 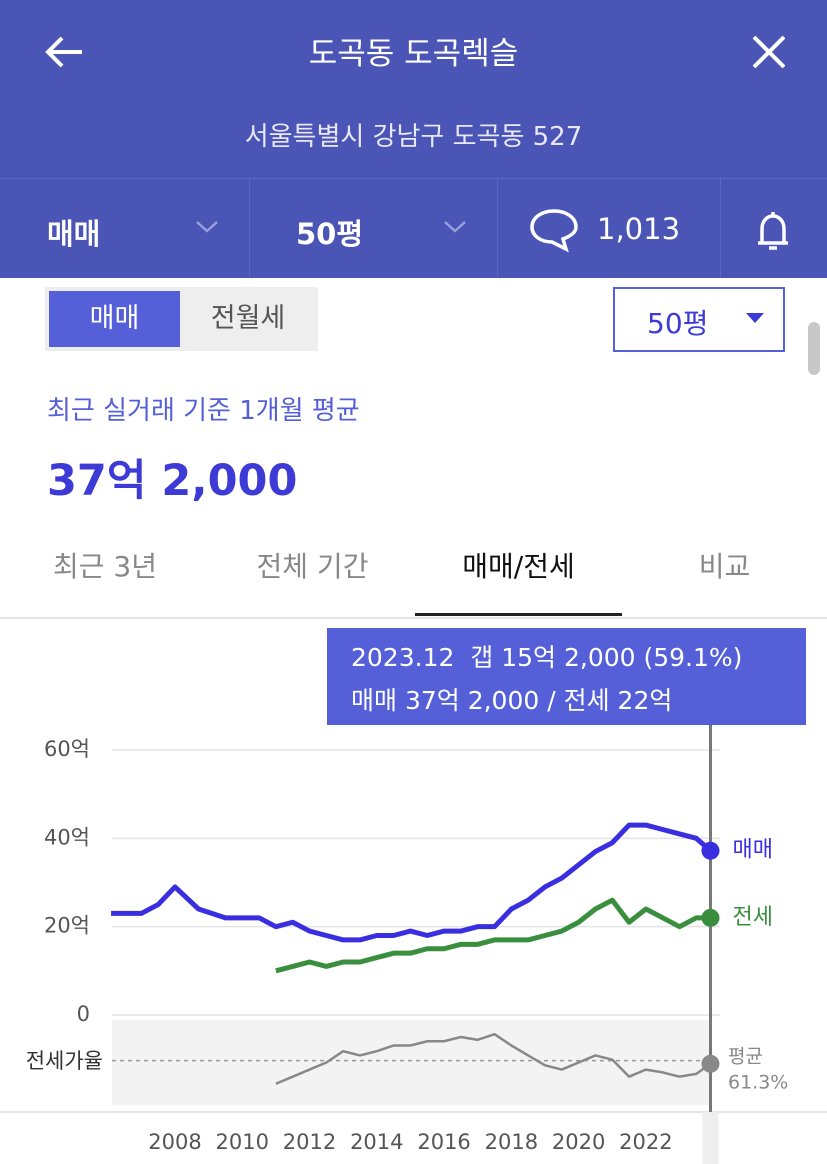 What do you see at coordinates (248, 318) in the screenshot?
I see `toggle-option: 전월세` at bounding box center [248, 318].